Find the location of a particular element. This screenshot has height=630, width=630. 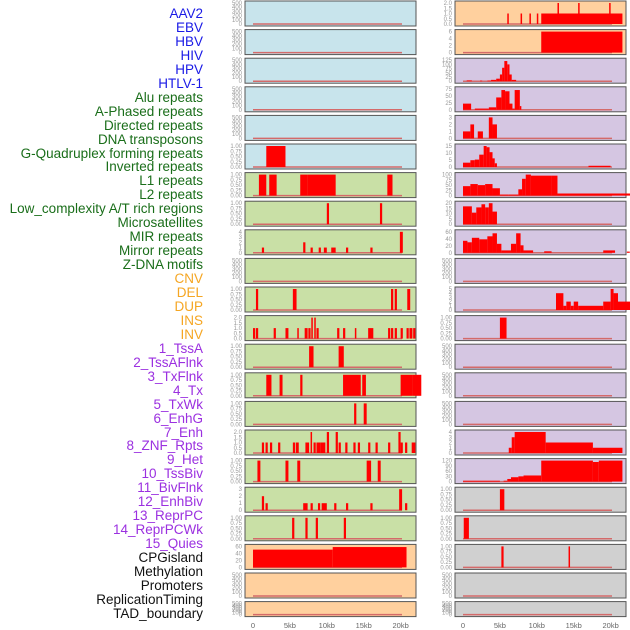

y-tick-label: 5 is located at coordinates (451, 161).